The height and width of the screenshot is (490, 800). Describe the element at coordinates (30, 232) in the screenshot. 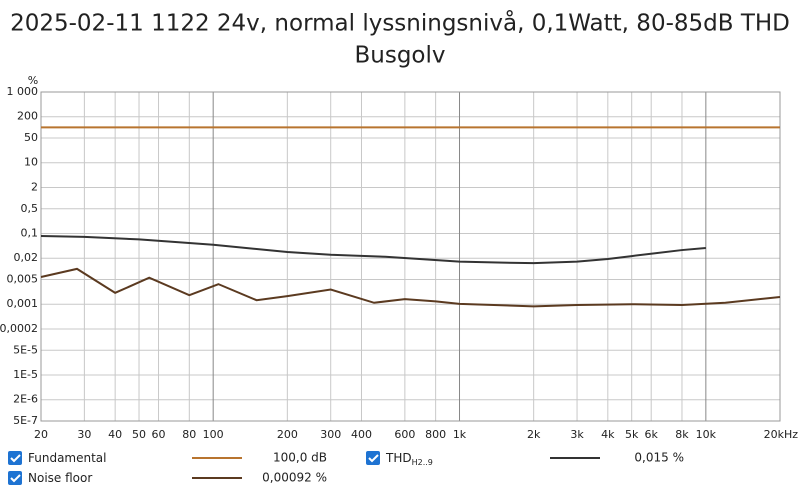

I see `y-tick-label: 0,1` at that location.